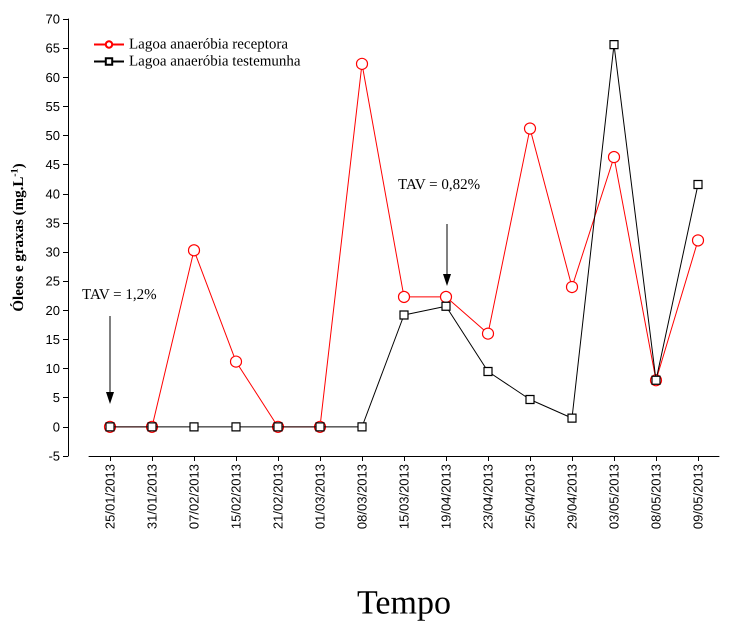 The width and height of the screenshot is (732, 625). I want to click on y-tick-label: 10, so click(53, 368).